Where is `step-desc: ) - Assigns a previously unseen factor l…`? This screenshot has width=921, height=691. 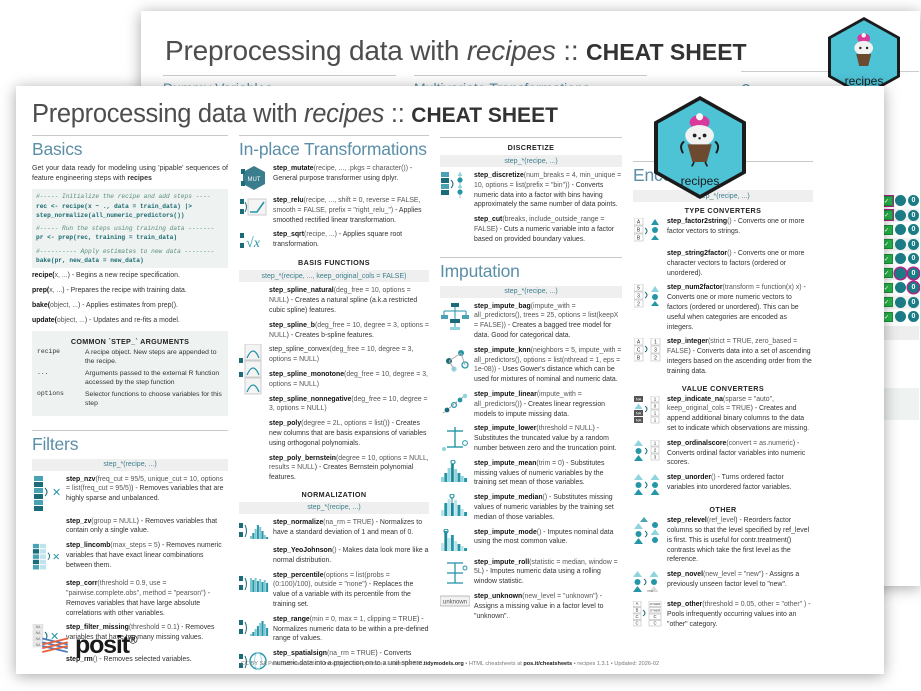
step-desc: ) - Assigns a previously unseen factor l… is located at coordinates (733, 579).